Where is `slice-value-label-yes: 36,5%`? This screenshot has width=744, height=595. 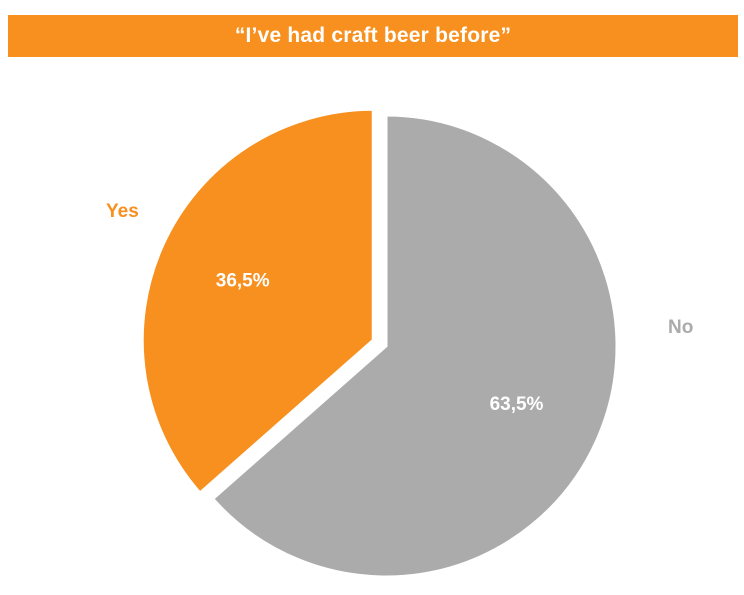 slice-value-label-yes: 36,5% is located at coordinates (243, 280).